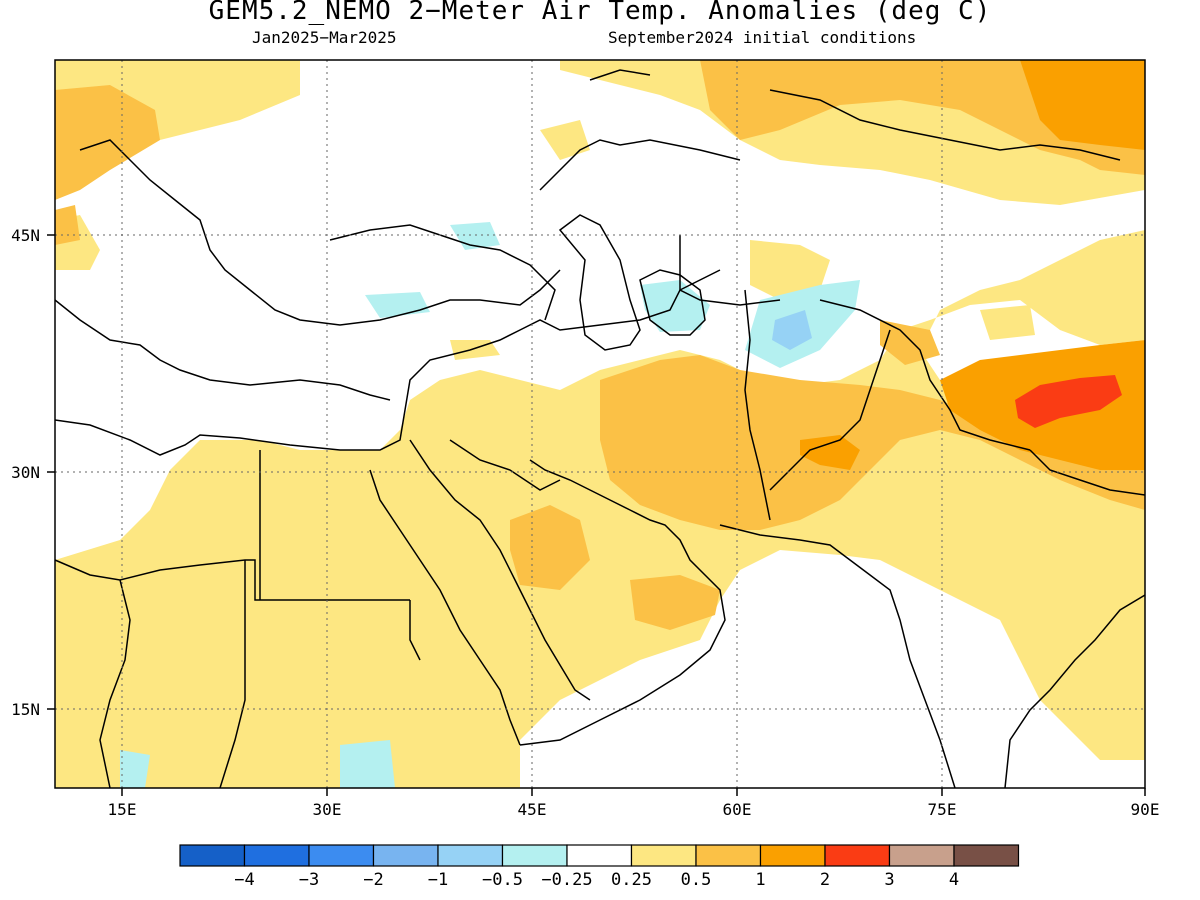  What do you see at coordinates (942, 809) in the screenshot?
I see `lon-tick-label: 75E` at bounding box center [942, 809].